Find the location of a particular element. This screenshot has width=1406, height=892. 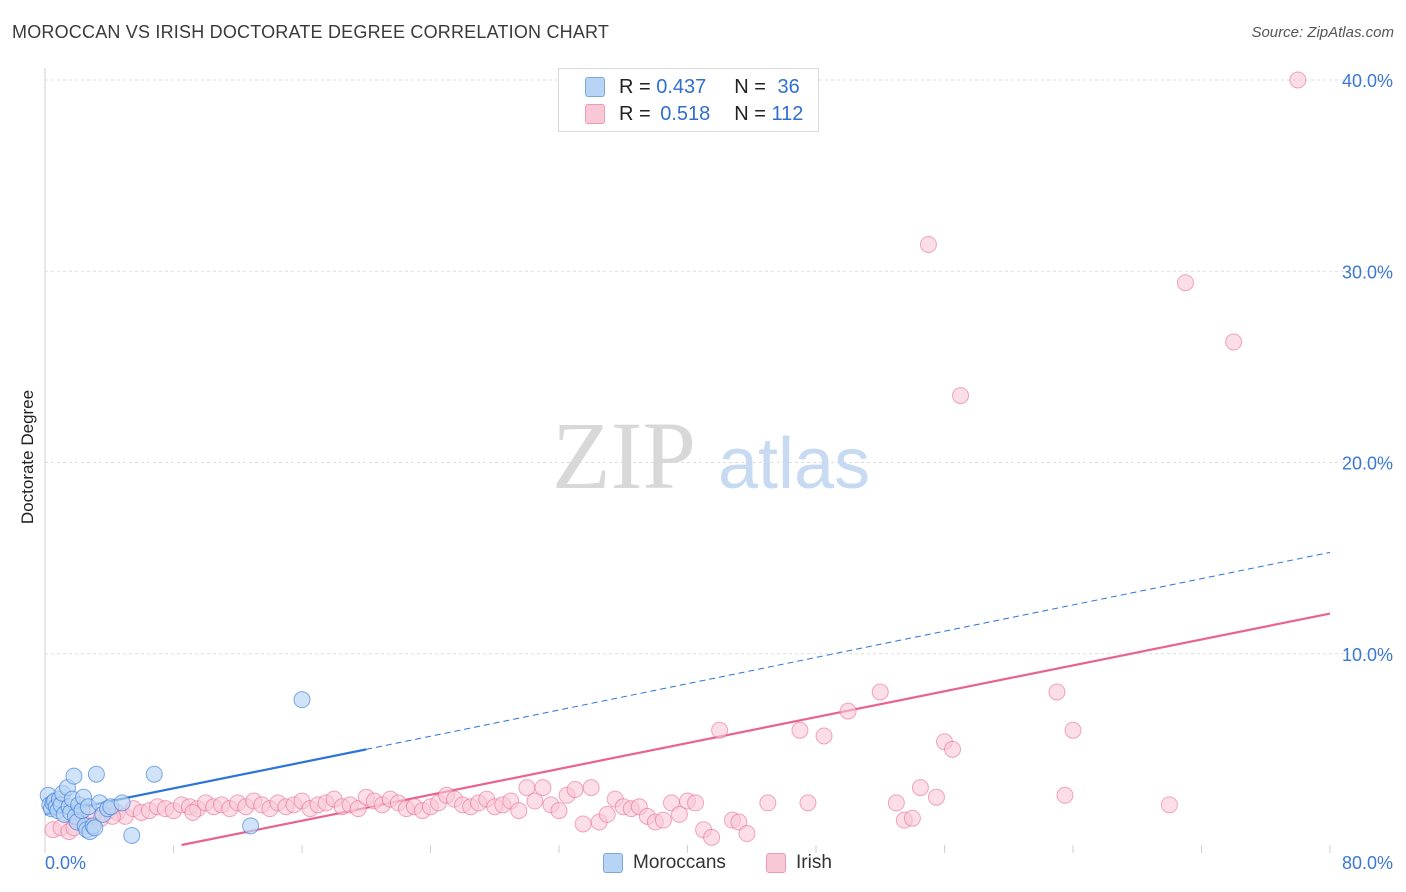

legend-row-irish: R = 0.518 N = 112 is located at coordinates (694, 114).